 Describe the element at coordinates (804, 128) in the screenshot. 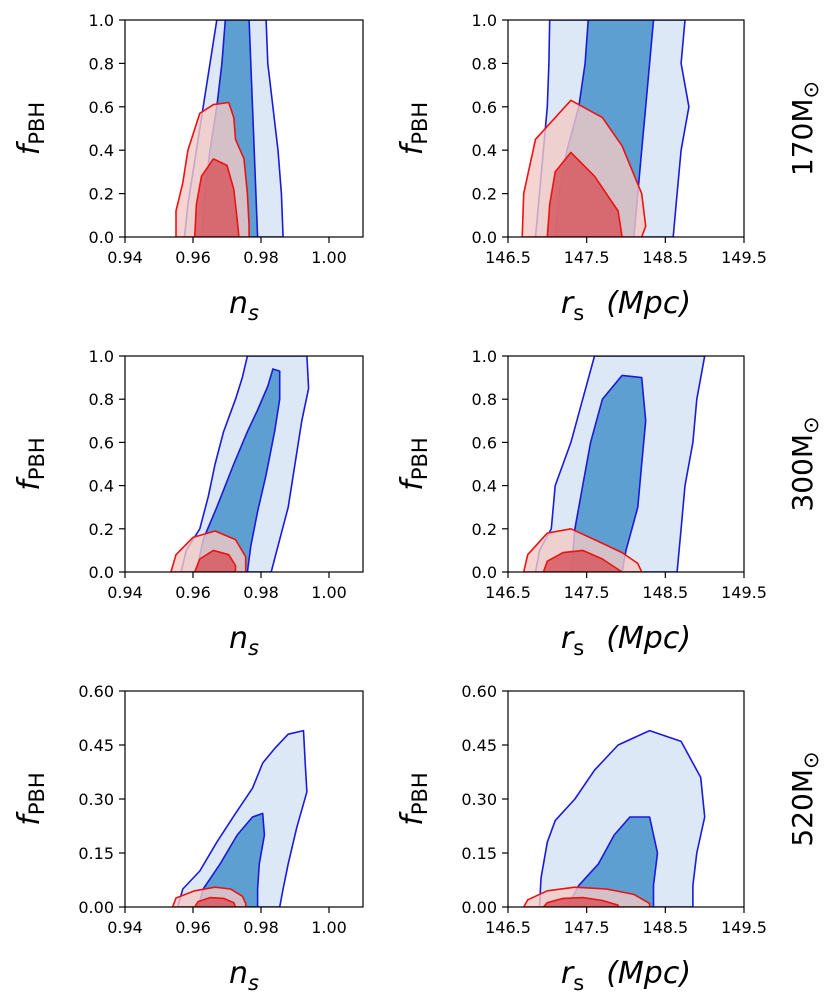

I see `row-mass-label: 170M⊙` at that location.